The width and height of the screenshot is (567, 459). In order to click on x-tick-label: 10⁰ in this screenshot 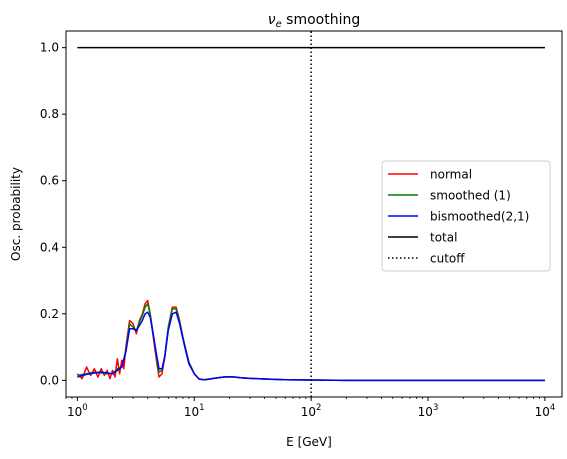, I will do `click(77, 411)`.